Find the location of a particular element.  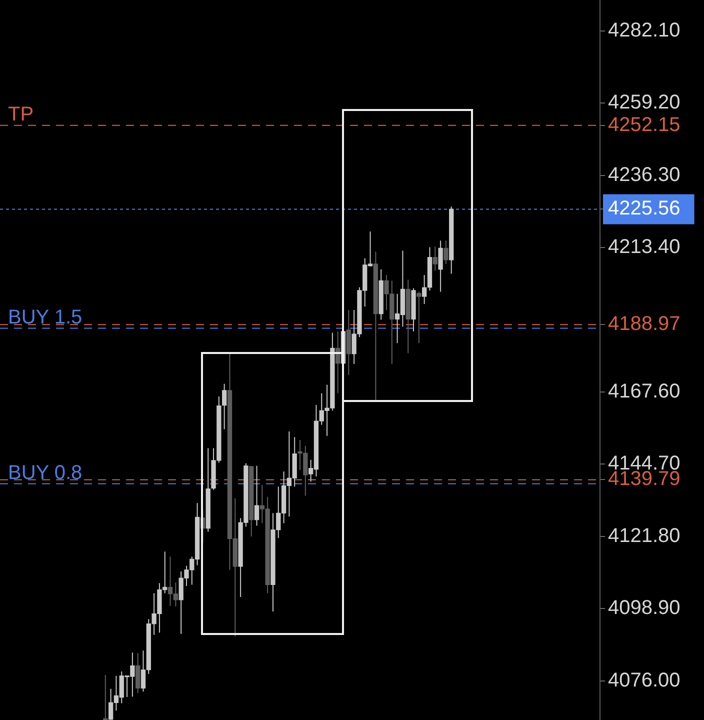

ref-line-label: BUY 1.5 is located at coordinates (45, 317).